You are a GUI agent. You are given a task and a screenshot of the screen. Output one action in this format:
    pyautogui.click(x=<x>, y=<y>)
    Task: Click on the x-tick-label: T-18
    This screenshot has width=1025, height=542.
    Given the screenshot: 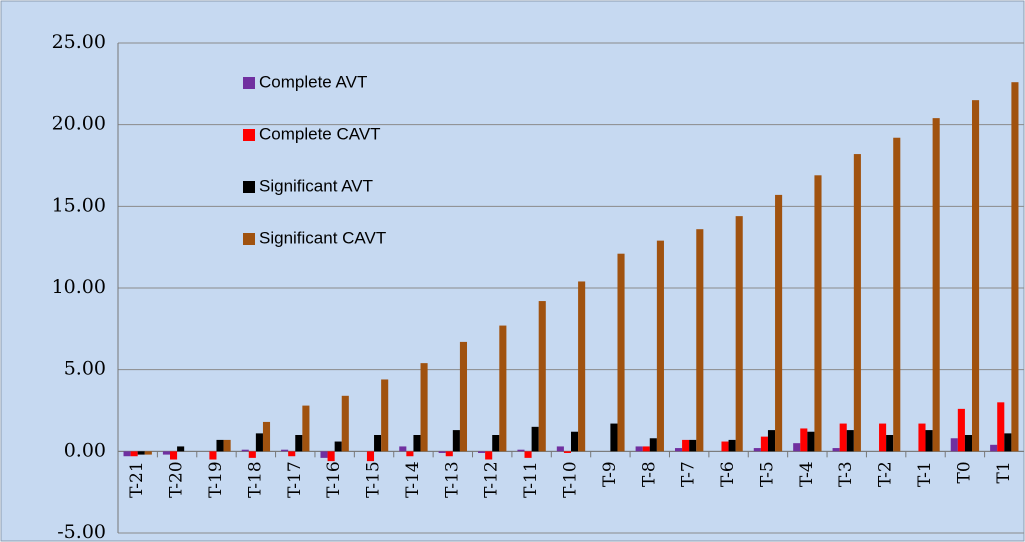 What is the action you would take?
    pyautogui.click(x=255, y=479)
    